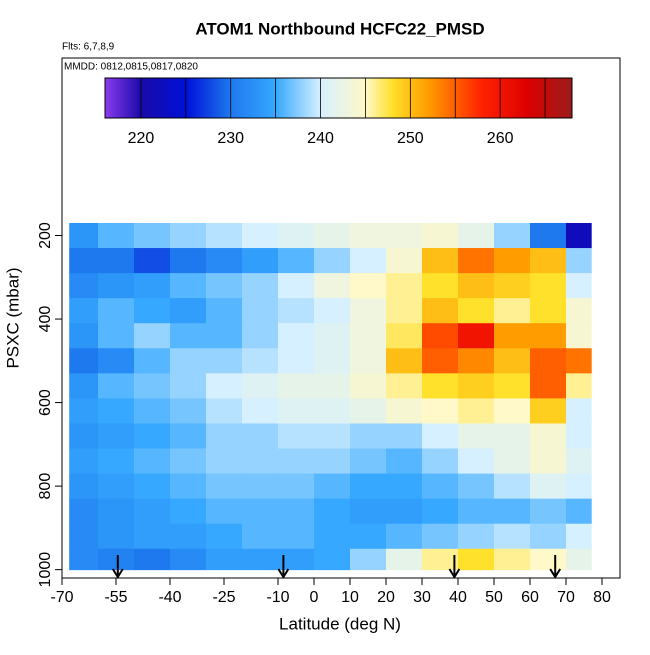 The image size is (650, 655). What do you see at coordinates (45, 486) in the screenshot?
I see `y-tick-label: 800` at bounding box center [45, 486].